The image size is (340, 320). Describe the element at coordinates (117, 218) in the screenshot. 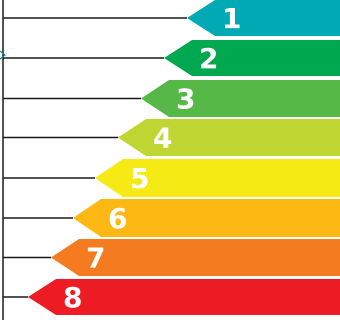

I see `rating-bar-label: 6` at that location.